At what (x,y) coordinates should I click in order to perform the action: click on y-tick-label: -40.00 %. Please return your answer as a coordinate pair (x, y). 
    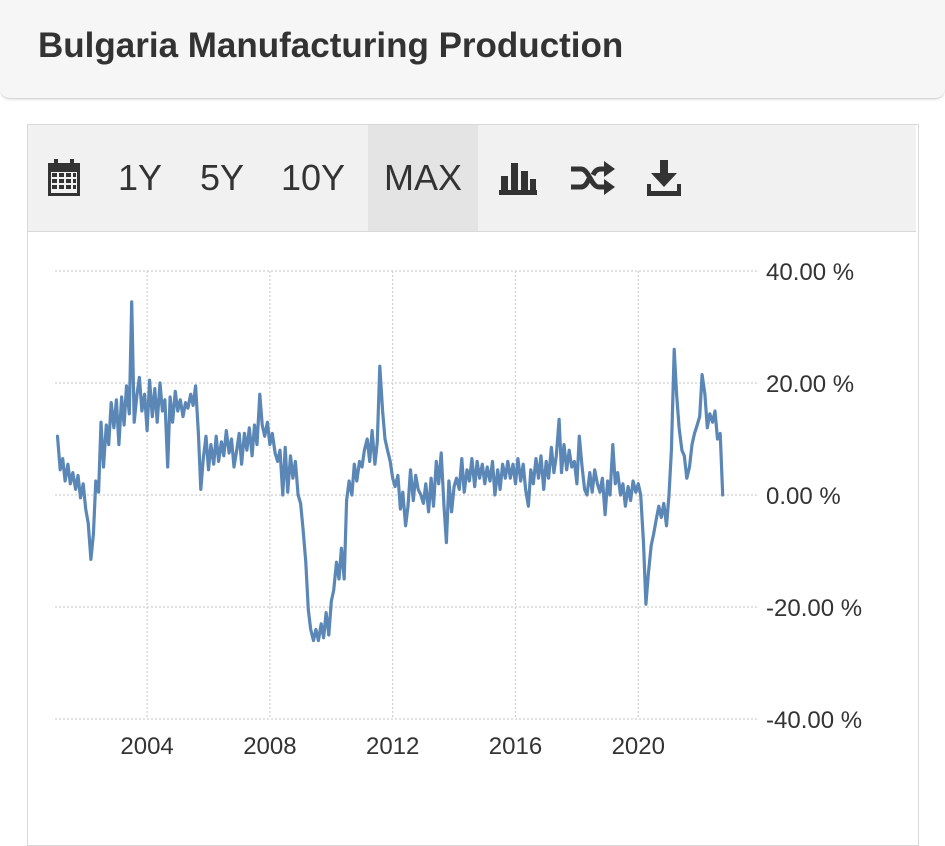
    Looking at the image, I should click on (814, 720).